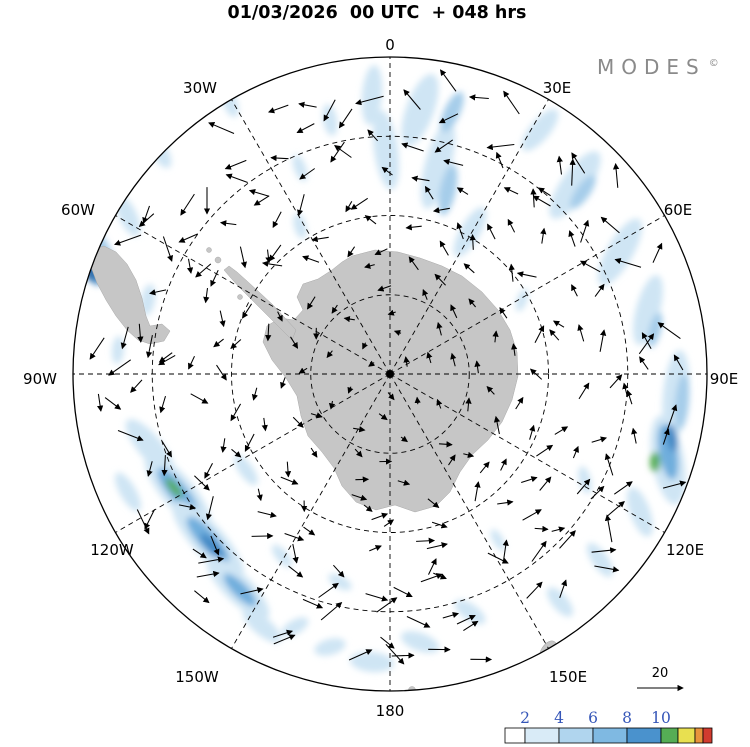  What do you see at coordinates (660, 673) in the screenshot?
I see `reference-vector-label: 20` at bounding box center [660, 673].